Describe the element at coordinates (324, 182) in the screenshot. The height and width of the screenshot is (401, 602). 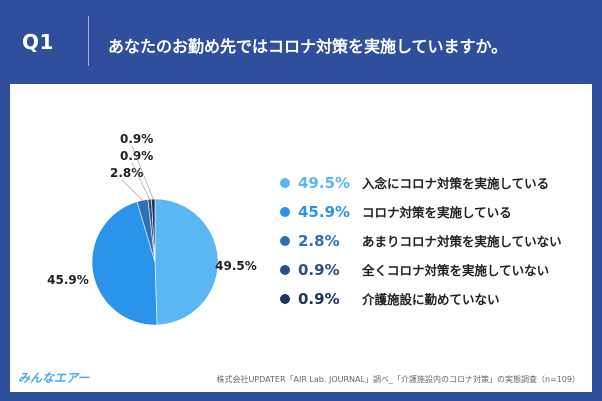
I see `legend-value: 49.5%` at that location.